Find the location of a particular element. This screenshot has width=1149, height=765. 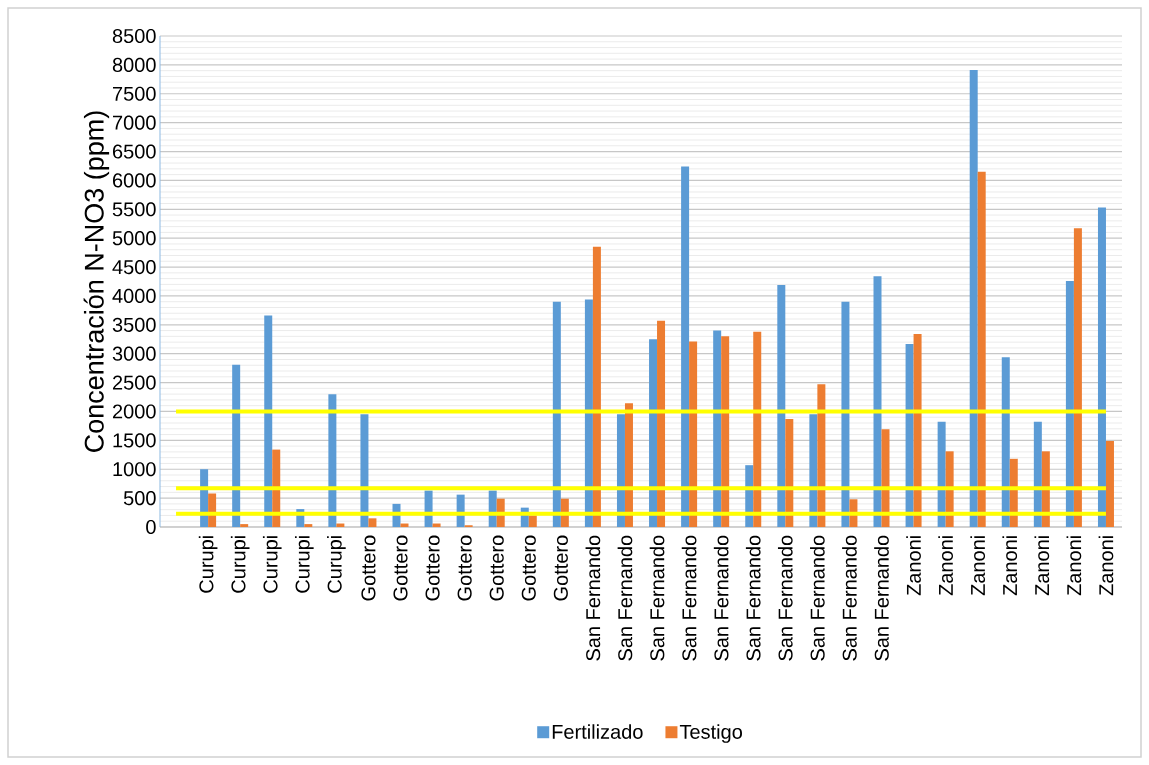

y-tick-label: 6500 is located at coordinates (134, 151).